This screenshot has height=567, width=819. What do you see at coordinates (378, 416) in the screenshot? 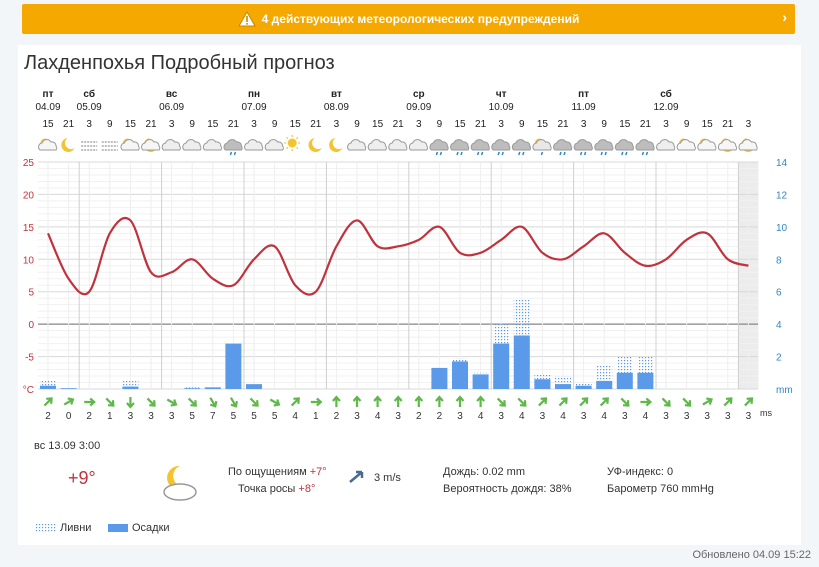
I see `wind-speed-label: 4` at bounding box center [378, 416].